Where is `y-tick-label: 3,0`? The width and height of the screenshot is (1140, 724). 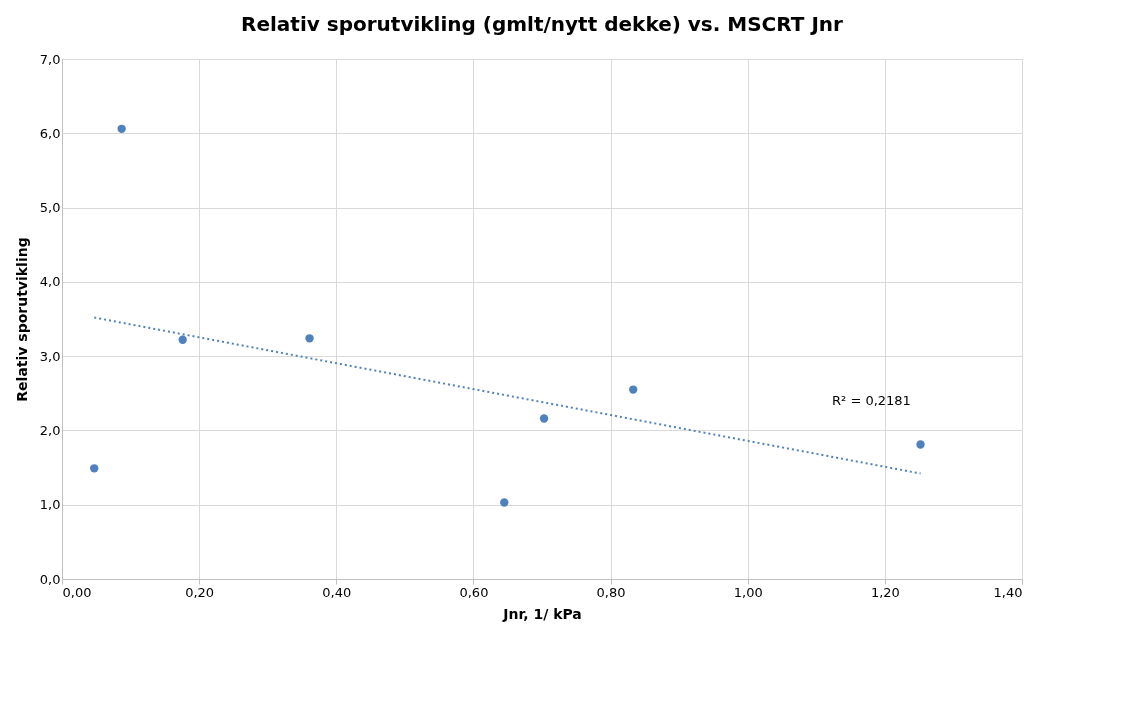
y-tick-label: 3,0 is located at coordinates (50, 356).